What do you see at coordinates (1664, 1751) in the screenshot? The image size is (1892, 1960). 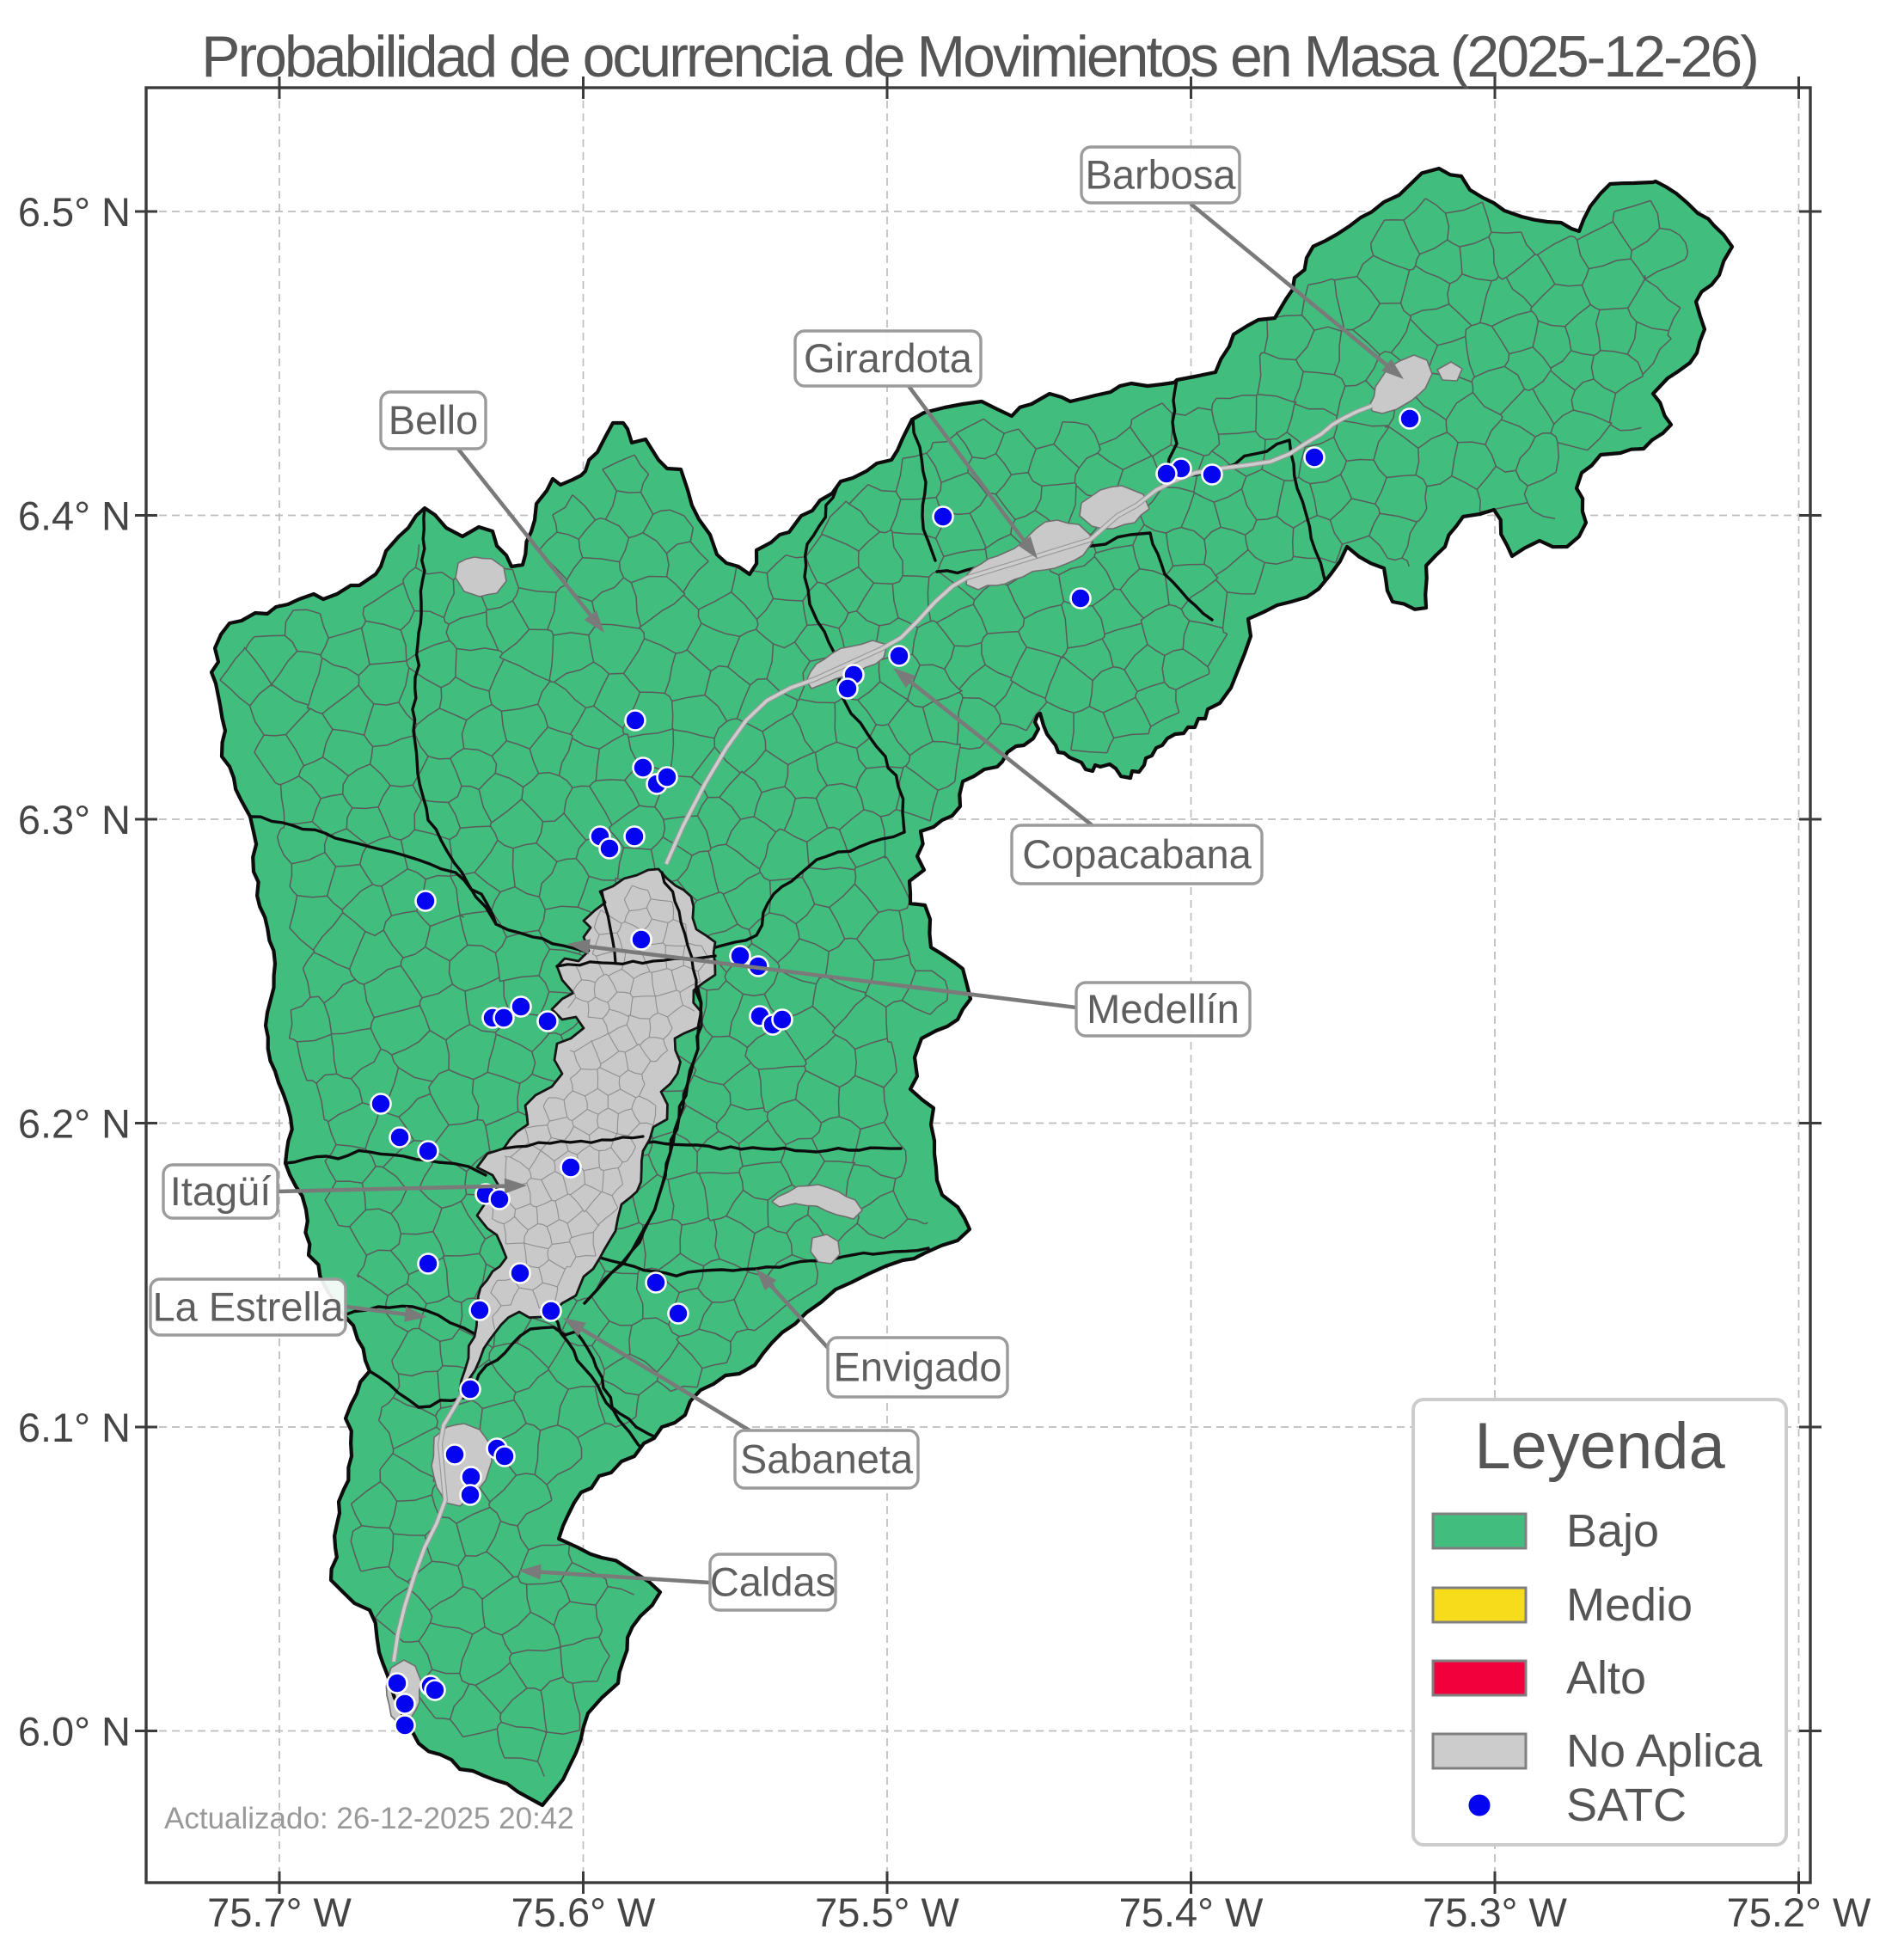 I see `svg-text: No Aplica` at bounding box center [1664, 1751].